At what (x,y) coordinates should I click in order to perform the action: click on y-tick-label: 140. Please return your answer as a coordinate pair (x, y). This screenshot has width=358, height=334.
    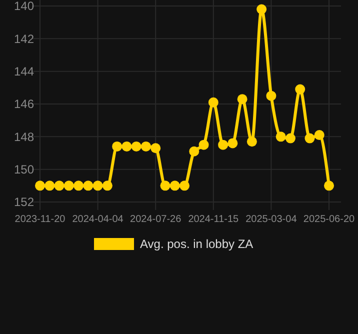
    Looking at the image, I should click on (24, 7).